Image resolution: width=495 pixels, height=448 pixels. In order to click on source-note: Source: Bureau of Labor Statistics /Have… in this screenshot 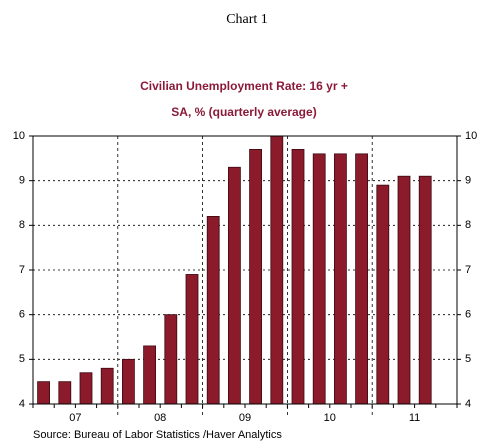, I will do `click(157, 435)`.